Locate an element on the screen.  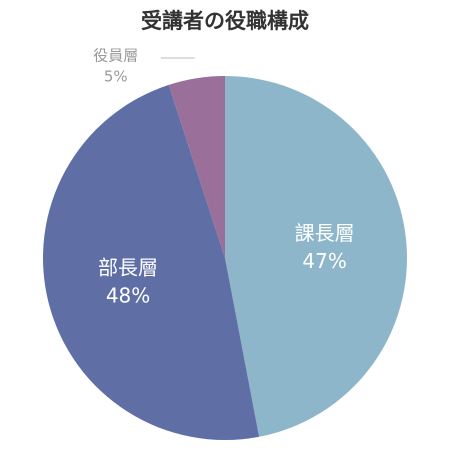
slice-label: 課長層 is located at coordinates (325, 233).